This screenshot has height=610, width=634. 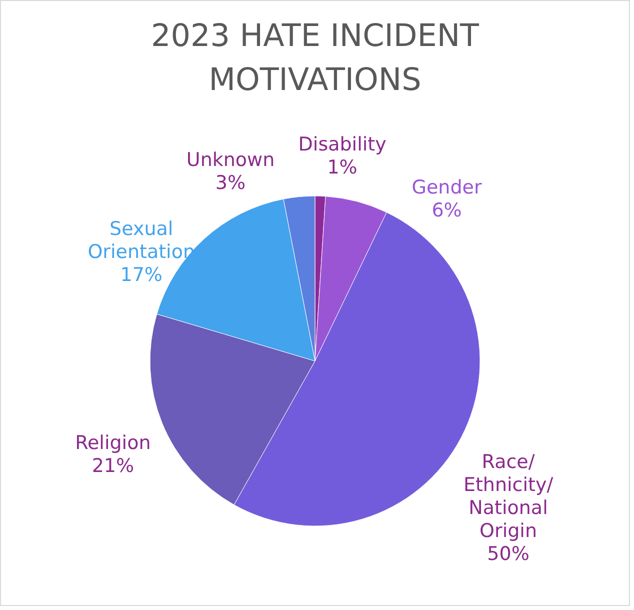 What do you see at coordinates (342, 167) in the screenshot?
I see `data-label: 1%` at bounding box center [342, 167].